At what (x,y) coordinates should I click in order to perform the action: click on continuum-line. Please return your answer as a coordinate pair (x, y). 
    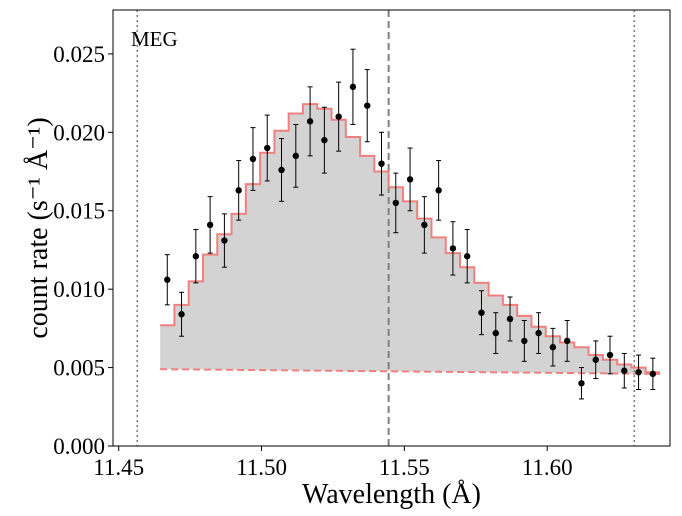
    Looking at the image, I should click on (410, 371).